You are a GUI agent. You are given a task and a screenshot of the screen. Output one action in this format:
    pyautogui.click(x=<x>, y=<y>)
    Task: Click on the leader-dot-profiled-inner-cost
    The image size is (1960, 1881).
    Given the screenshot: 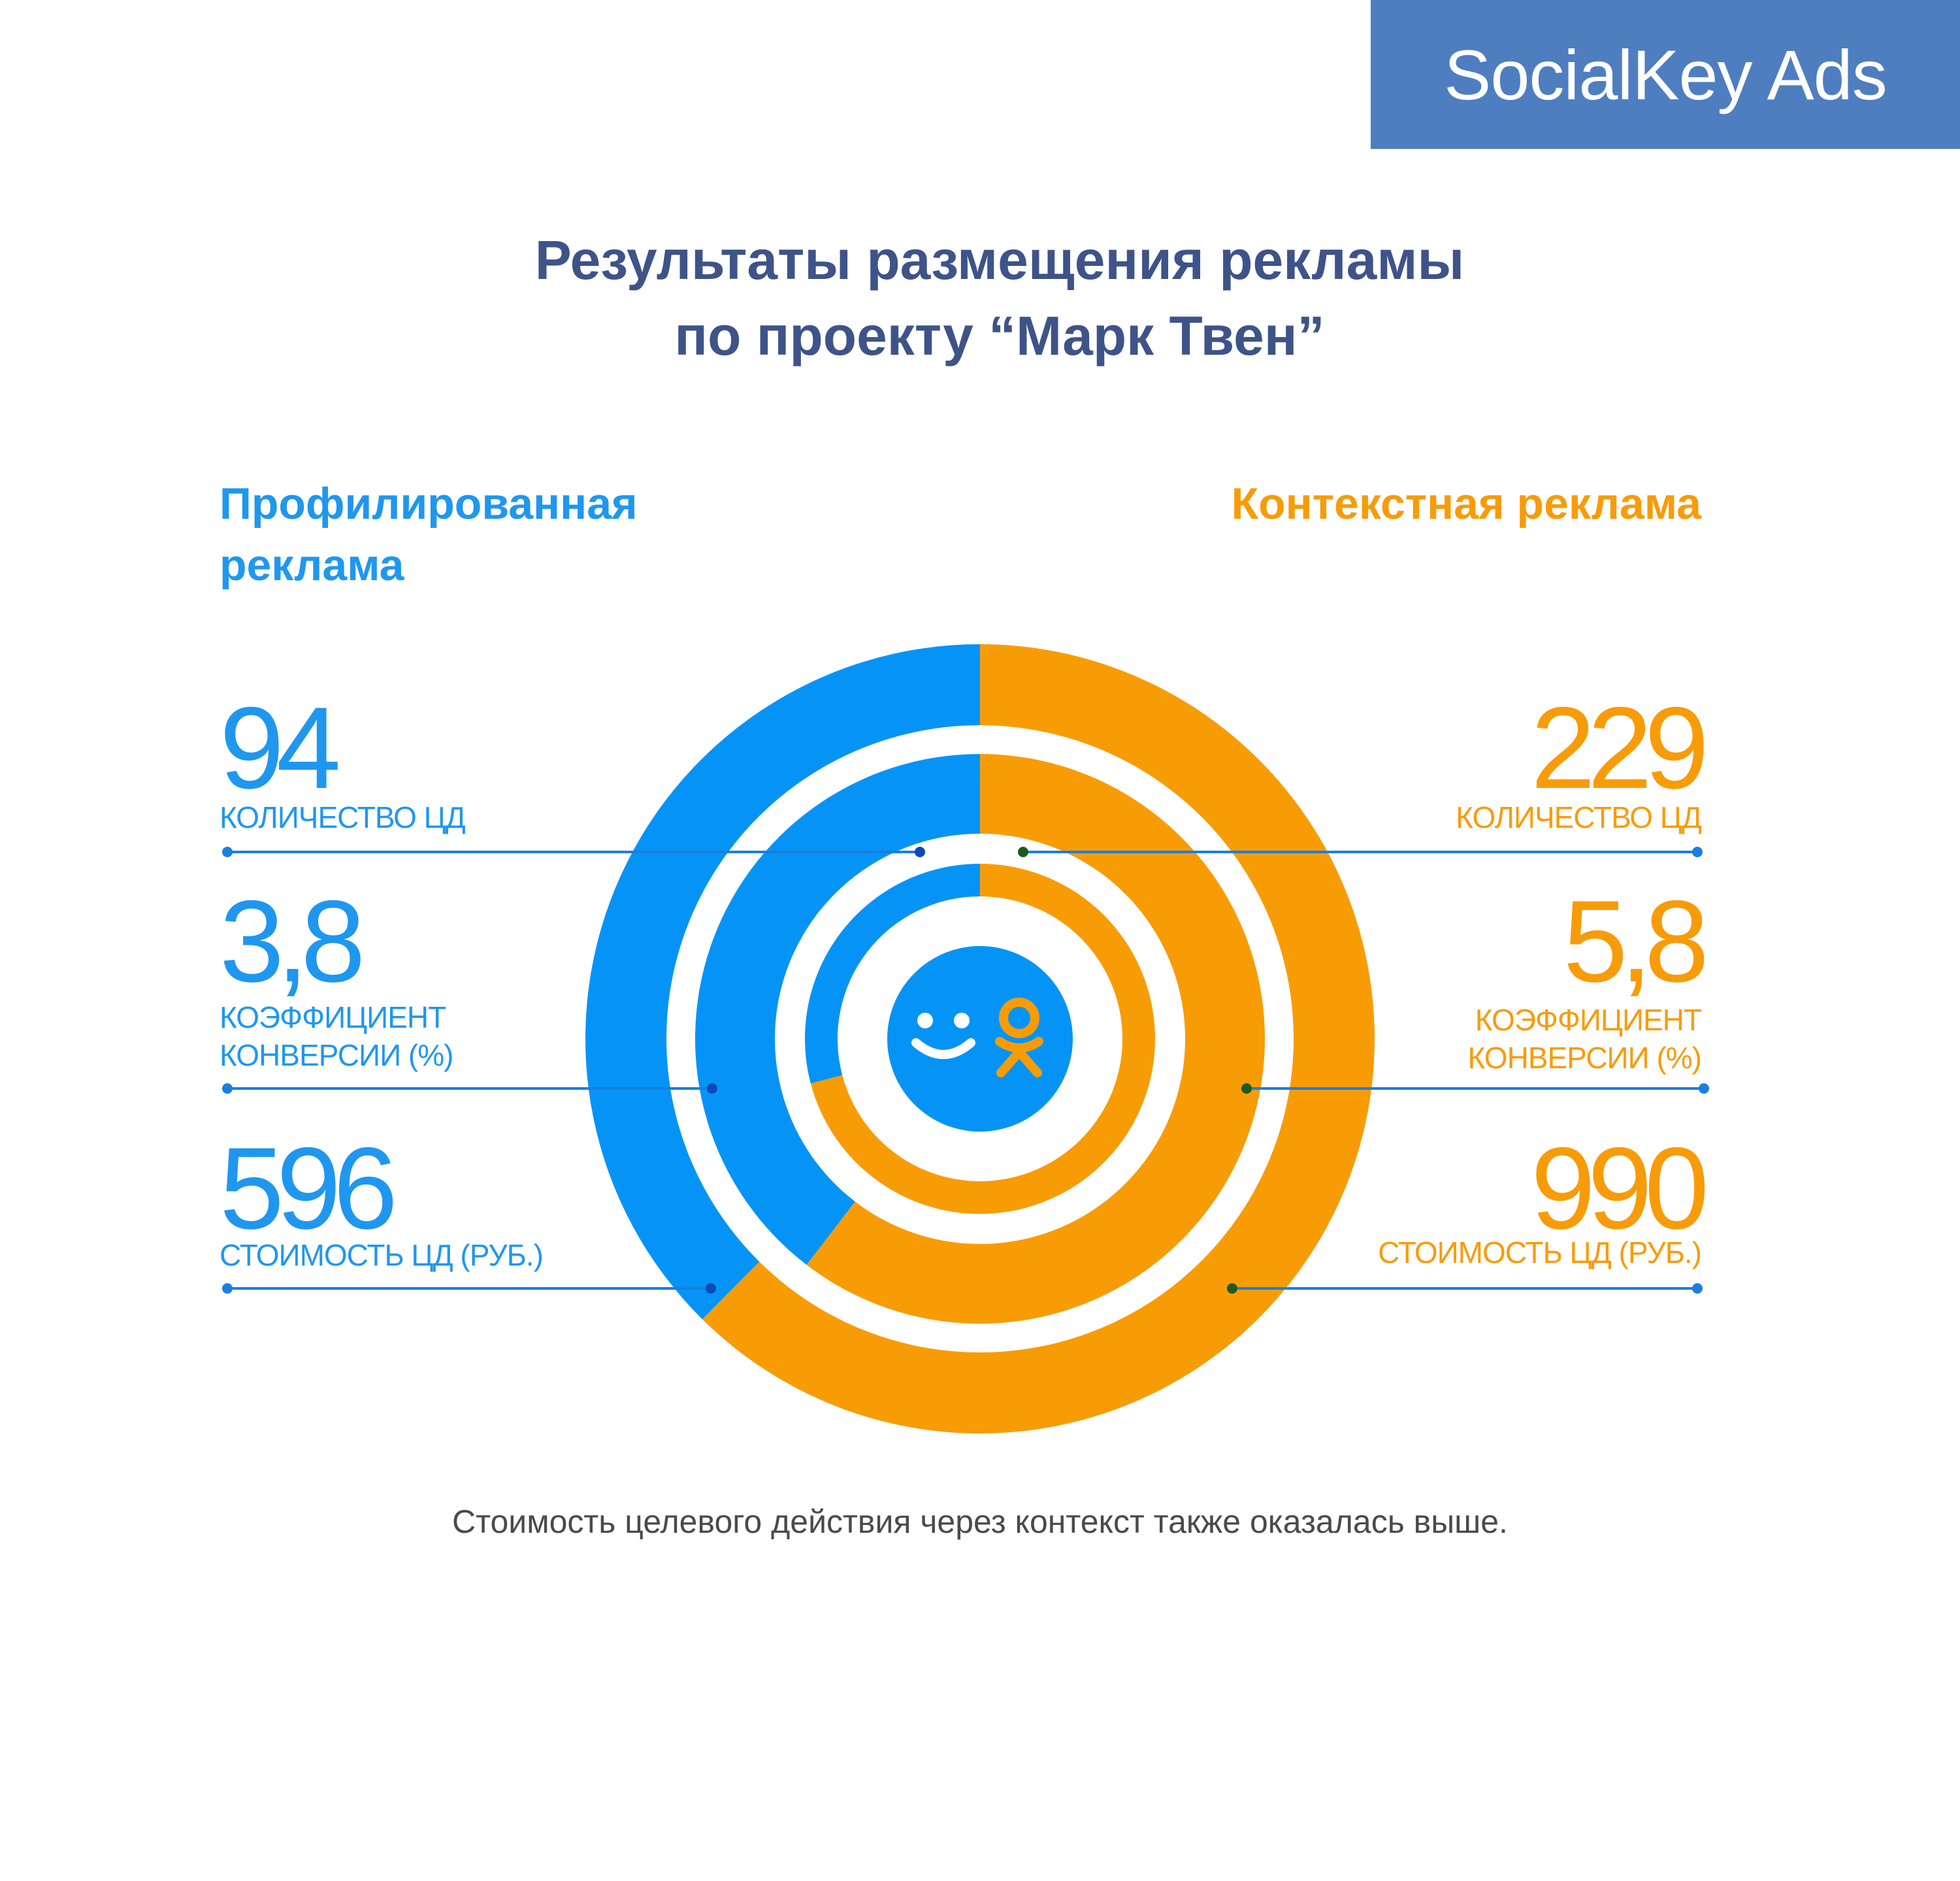 What is the action you would take?
    pyautogui.click(x=711, y=1288)
    